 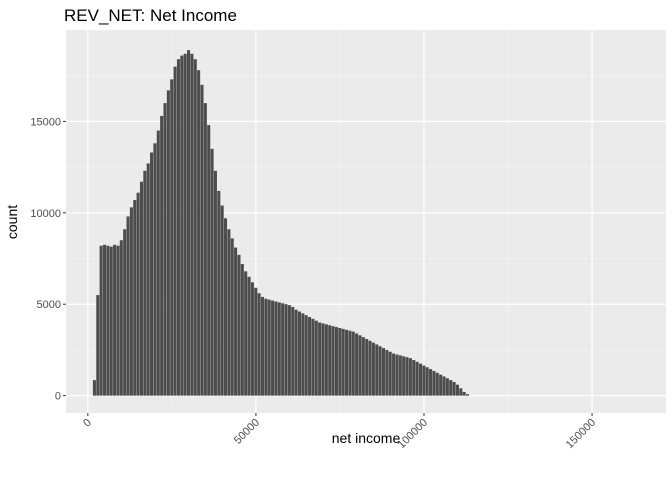 What do you see at coordinates (366, 438) in the screenshot?
I see `x-axis-title: net income` at bounding box center [366, 438].